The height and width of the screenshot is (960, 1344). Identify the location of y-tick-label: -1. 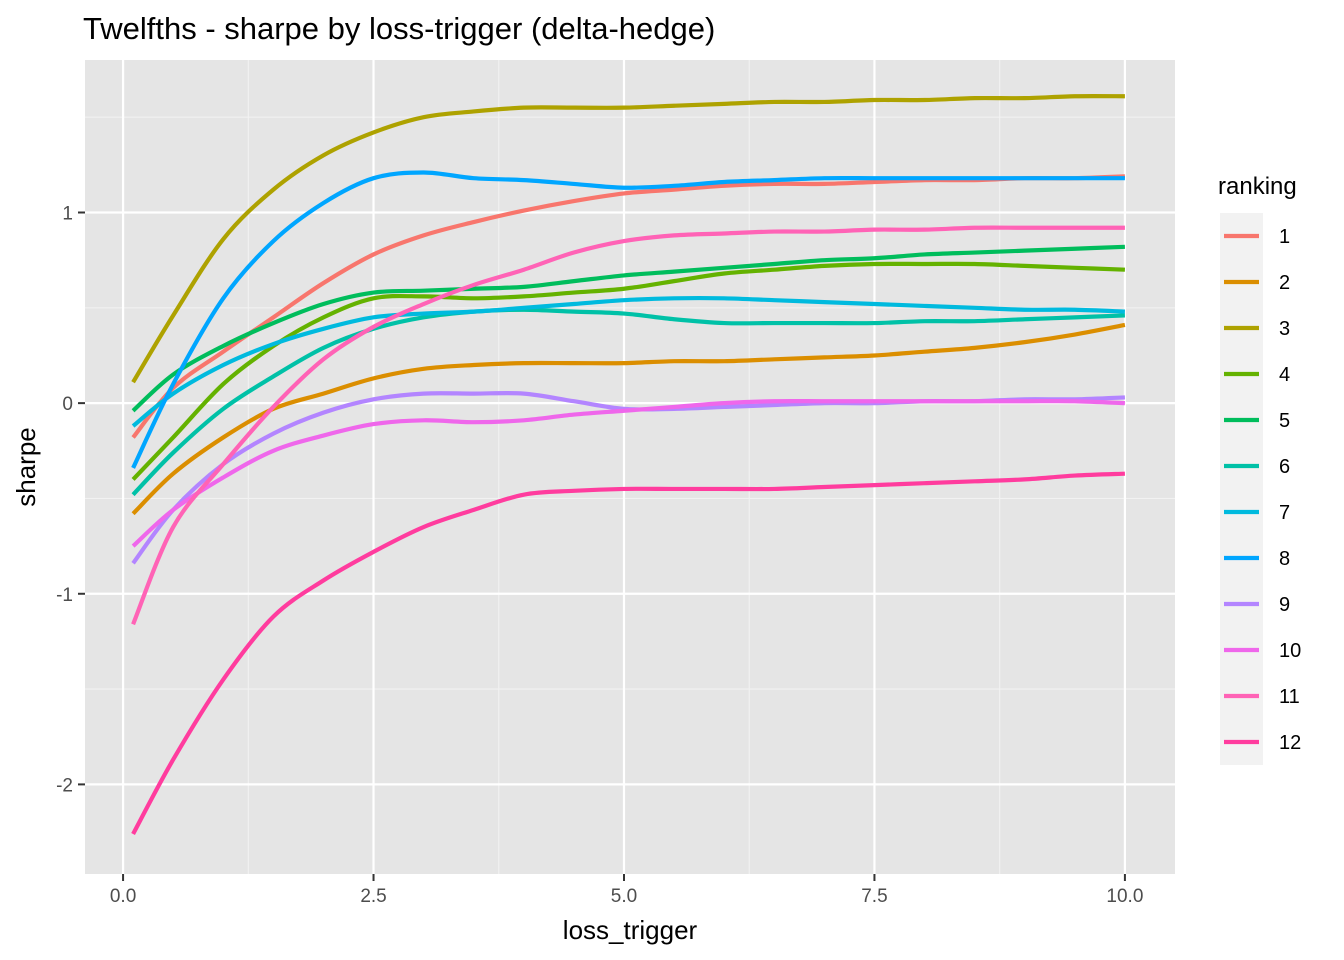
(64, 595).